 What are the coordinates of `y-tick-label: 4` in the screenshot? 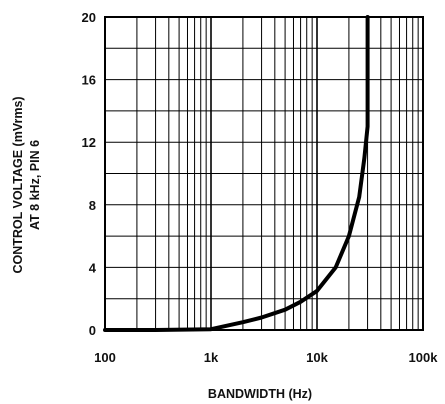 It's located at (93, 267).